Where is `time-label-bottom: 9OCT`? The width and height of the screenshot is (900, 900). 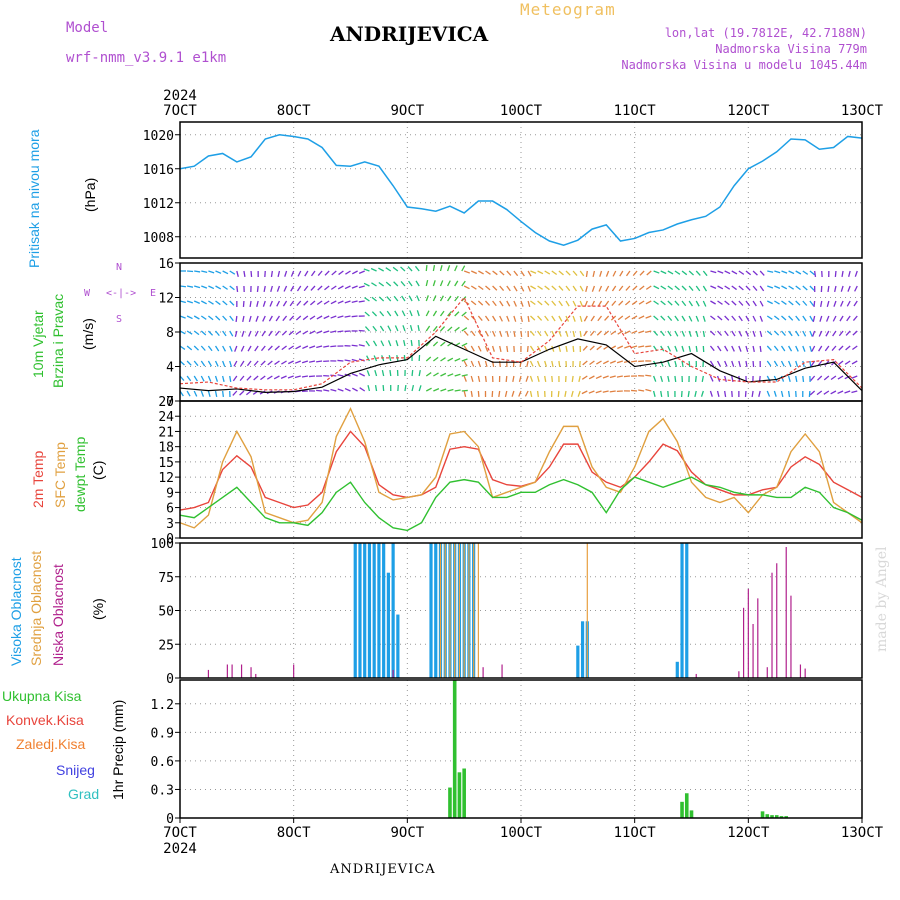 time-label-bottom: 9OCT is located at coordinates (407, 833).